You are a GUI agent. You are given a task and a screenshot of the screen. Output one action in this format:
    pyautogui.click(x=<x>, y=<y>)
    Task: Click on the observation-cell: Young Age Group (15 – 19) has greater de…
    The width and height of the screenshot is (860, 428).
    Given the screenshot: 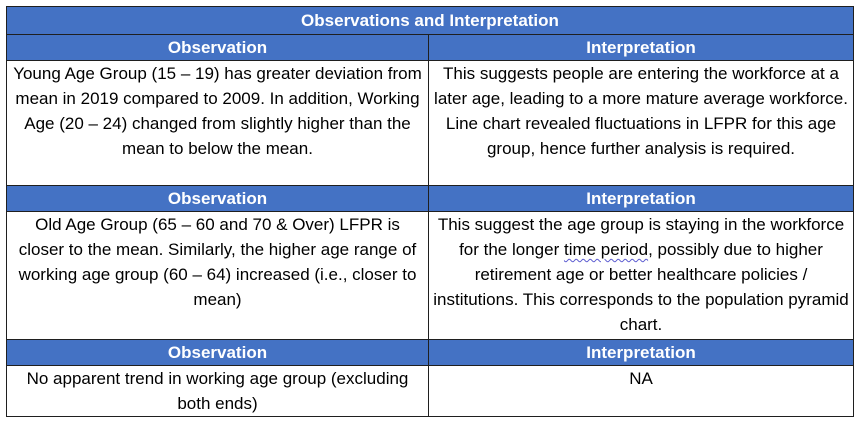 What is the action you would take?
    pyautogui.click(x=217, y=123)
    